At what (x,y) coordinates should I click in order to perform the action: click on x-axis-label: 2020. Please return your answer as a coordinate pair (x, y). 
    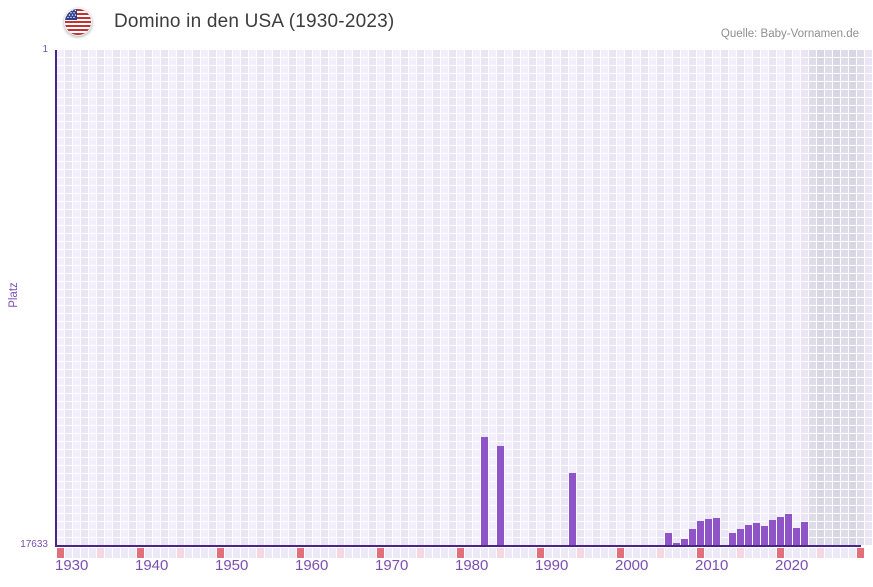
    Looking at the image, I should click on (792, 565).